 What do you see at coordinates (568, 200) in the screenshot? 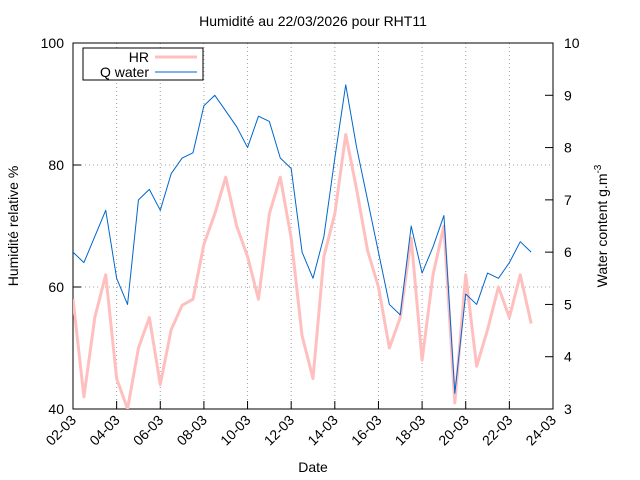
I see `y2-tick-label: 7` at bounding box center [568, 200].